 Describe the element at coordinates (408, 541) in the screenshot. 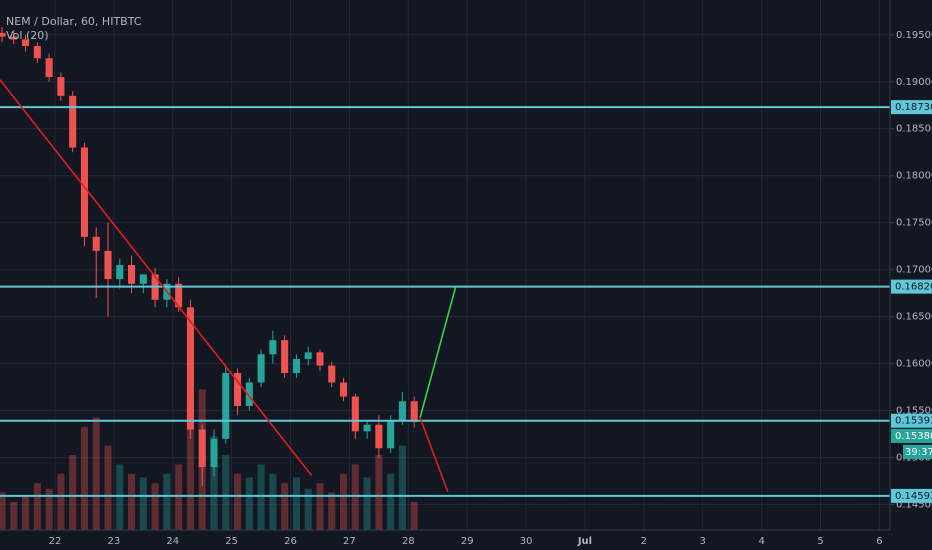

I see `x-tick-label: 28` at that location.